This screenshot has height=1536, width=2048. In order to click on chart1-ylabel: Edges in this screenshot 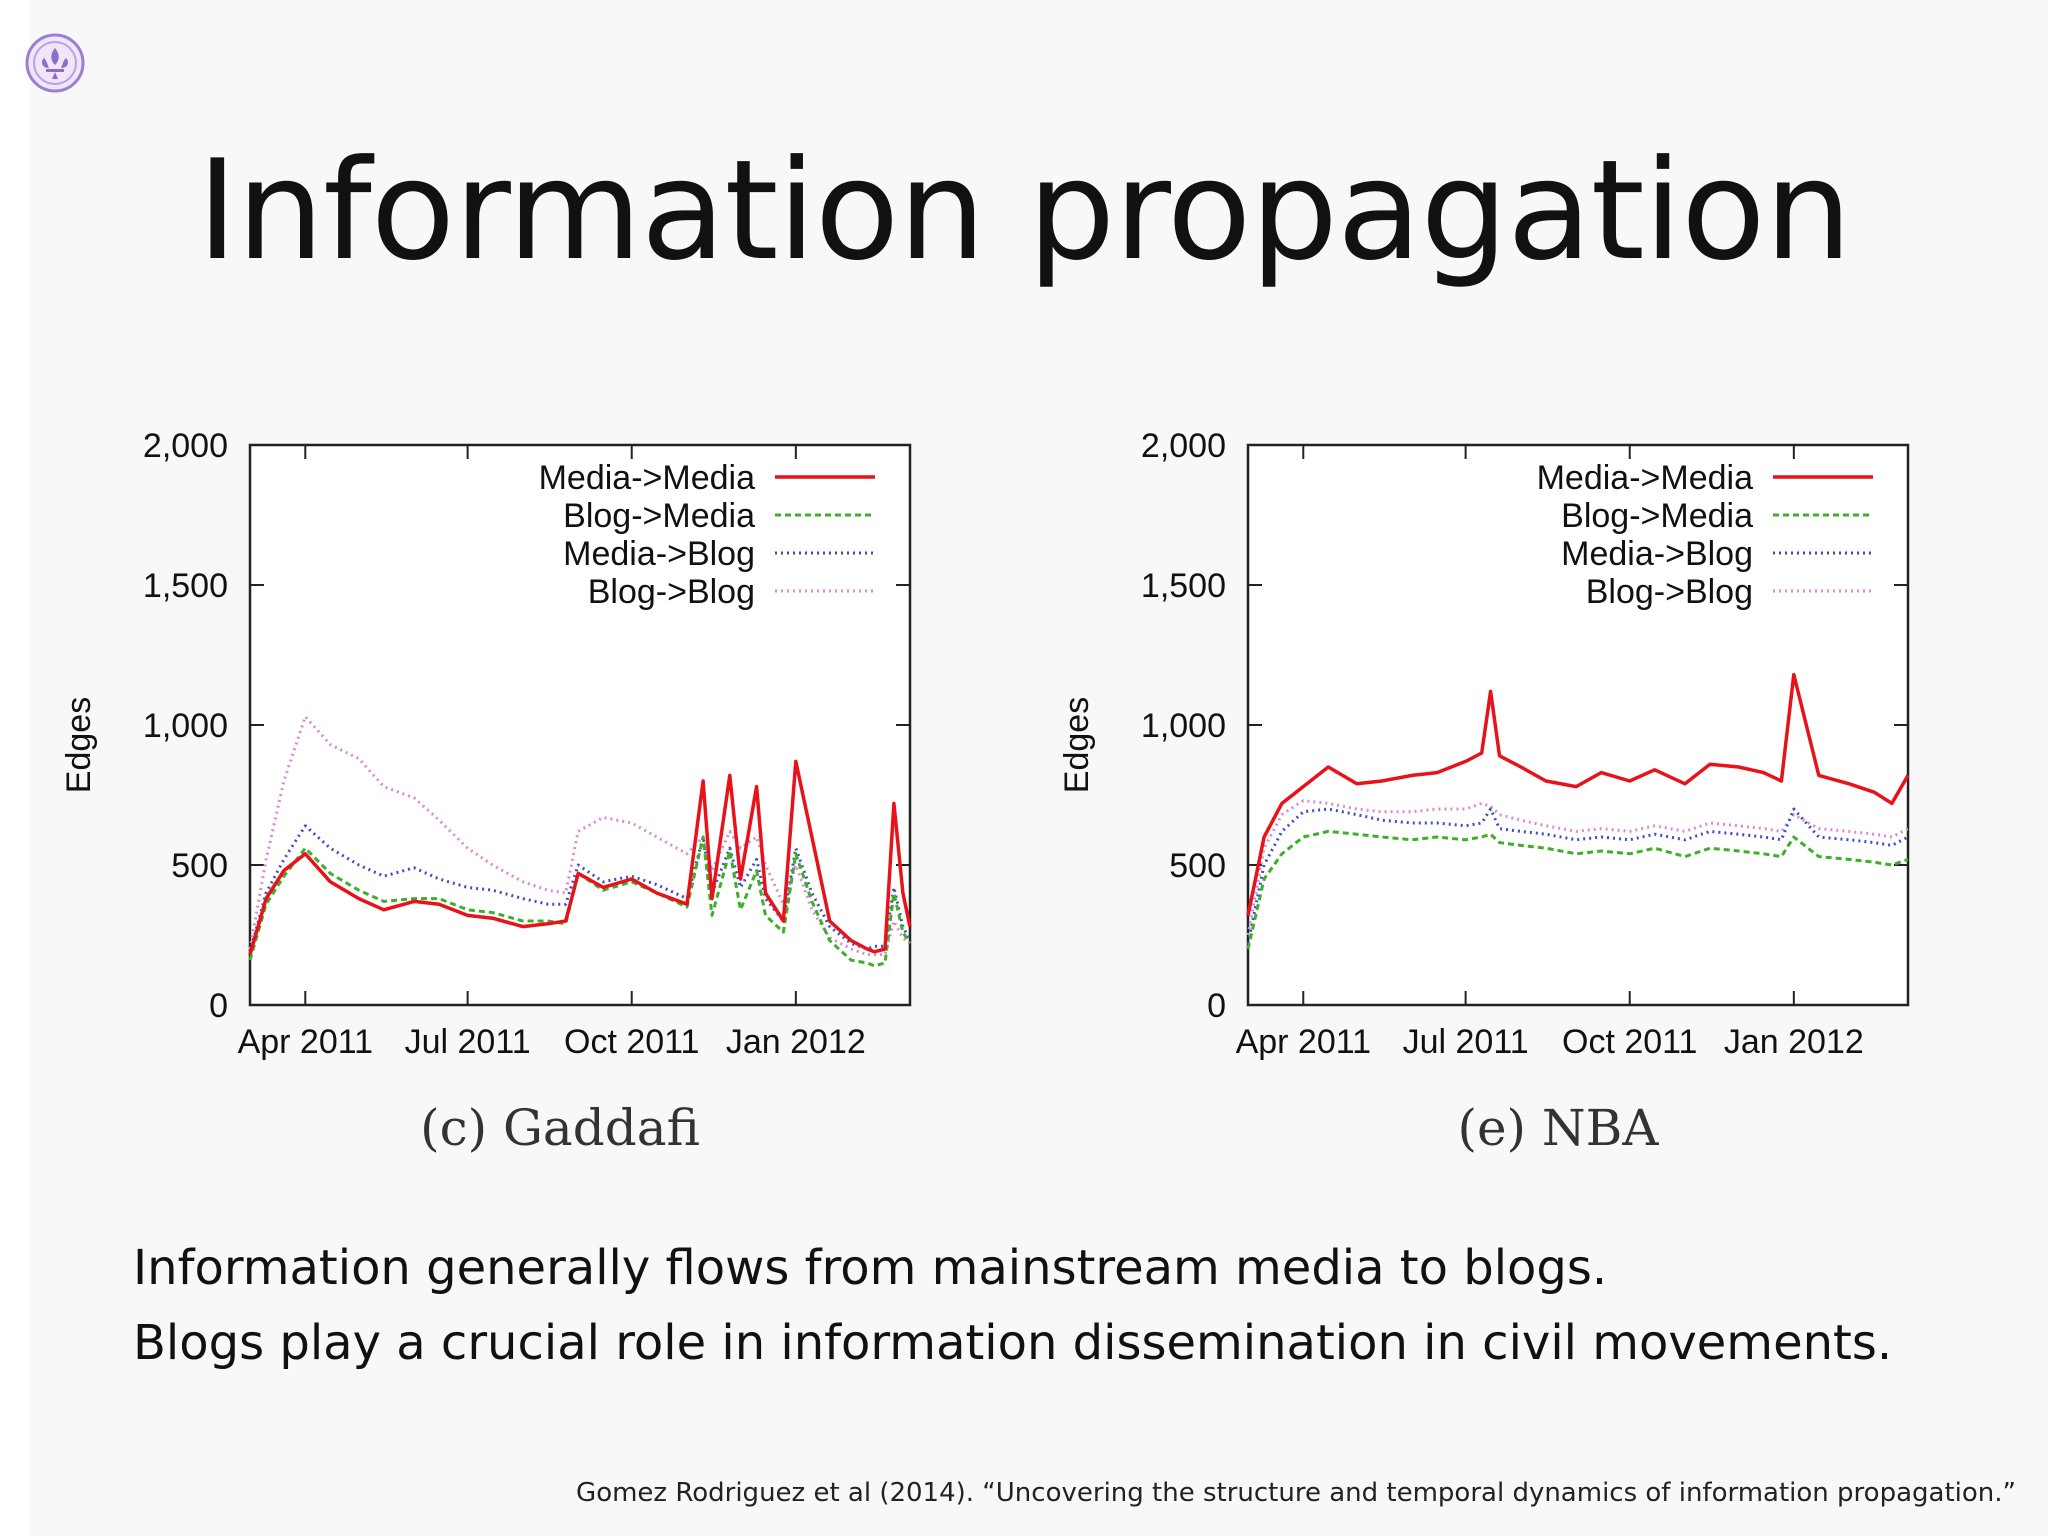, I will do `click(1077, 745)`.